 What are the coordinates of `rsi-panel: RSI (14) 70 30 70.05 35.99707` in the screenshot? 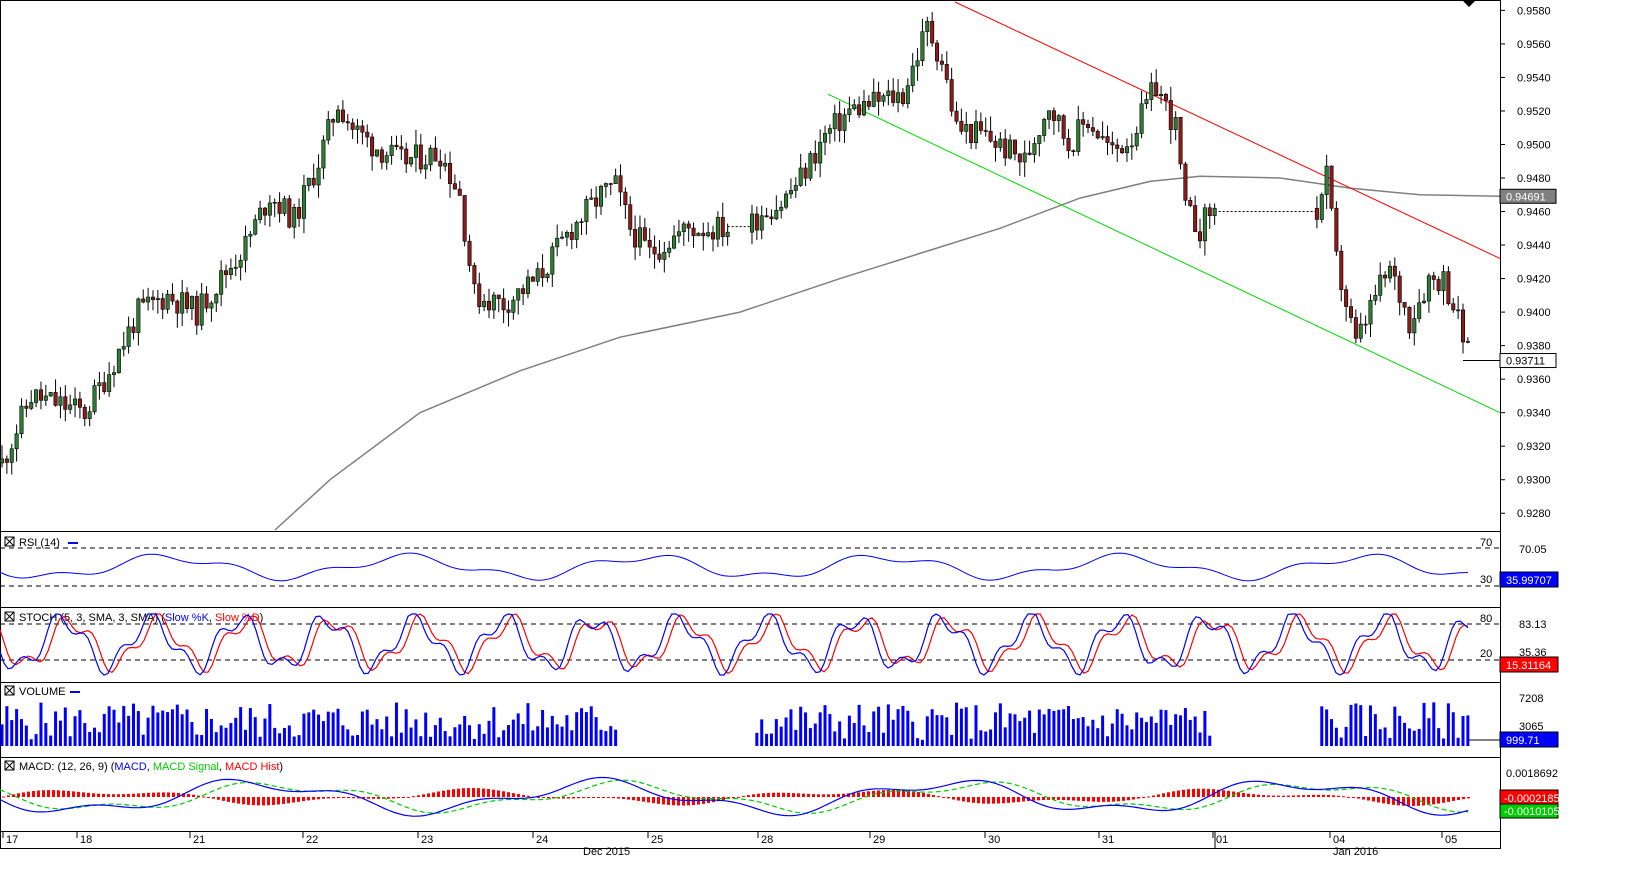 It's located at (779, 562).